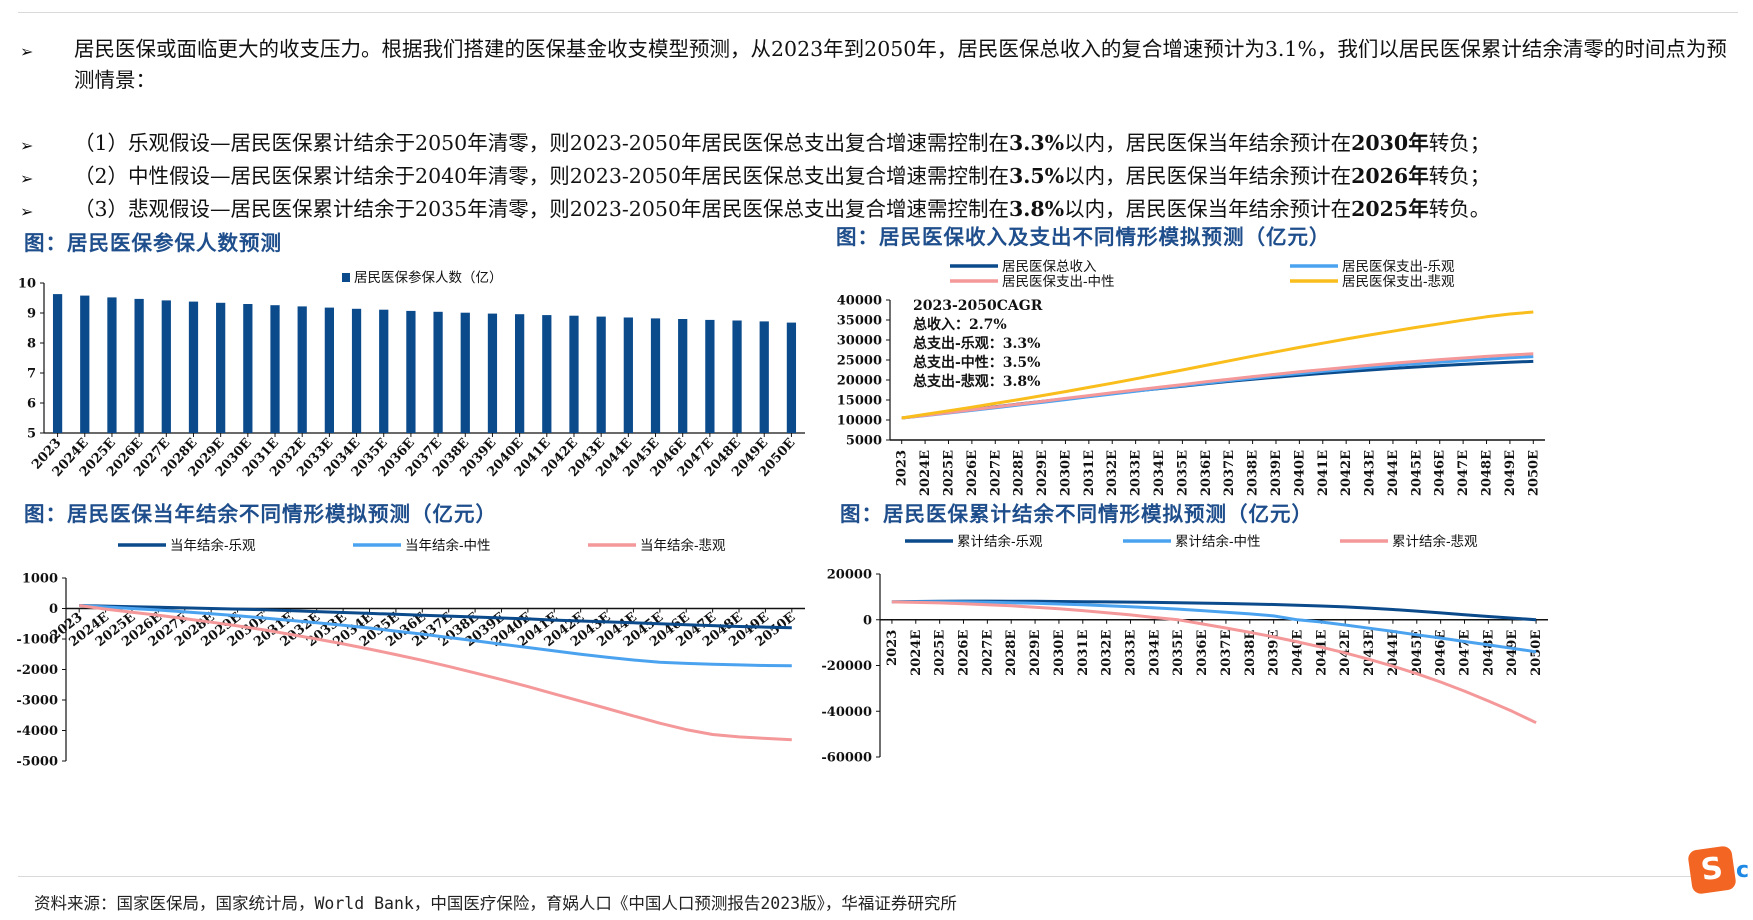 The image size is (1753, 920). What do you see at coordinates (31, 374) in the screenshot?
I see `y-tick-label: 7` at bounding box center [31, 374].